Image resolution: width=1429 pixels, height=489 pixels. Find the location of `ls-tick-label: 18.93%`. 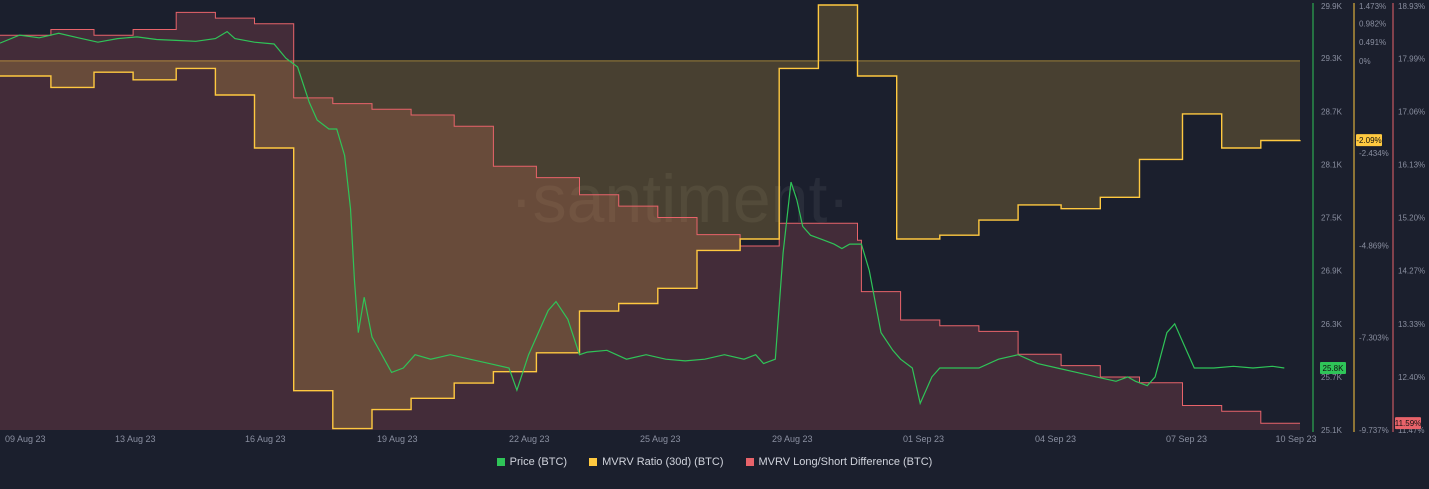

ls-tick-label: 18.93% is located at coordinates (1411, 6).